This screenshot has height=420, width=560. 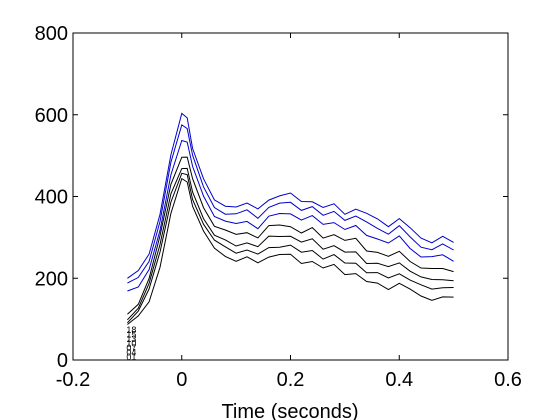 What do you see at coordinates (51, 279) in the screenshot?
I see `y-tick-label: 200` at bounding box center [51, 279].